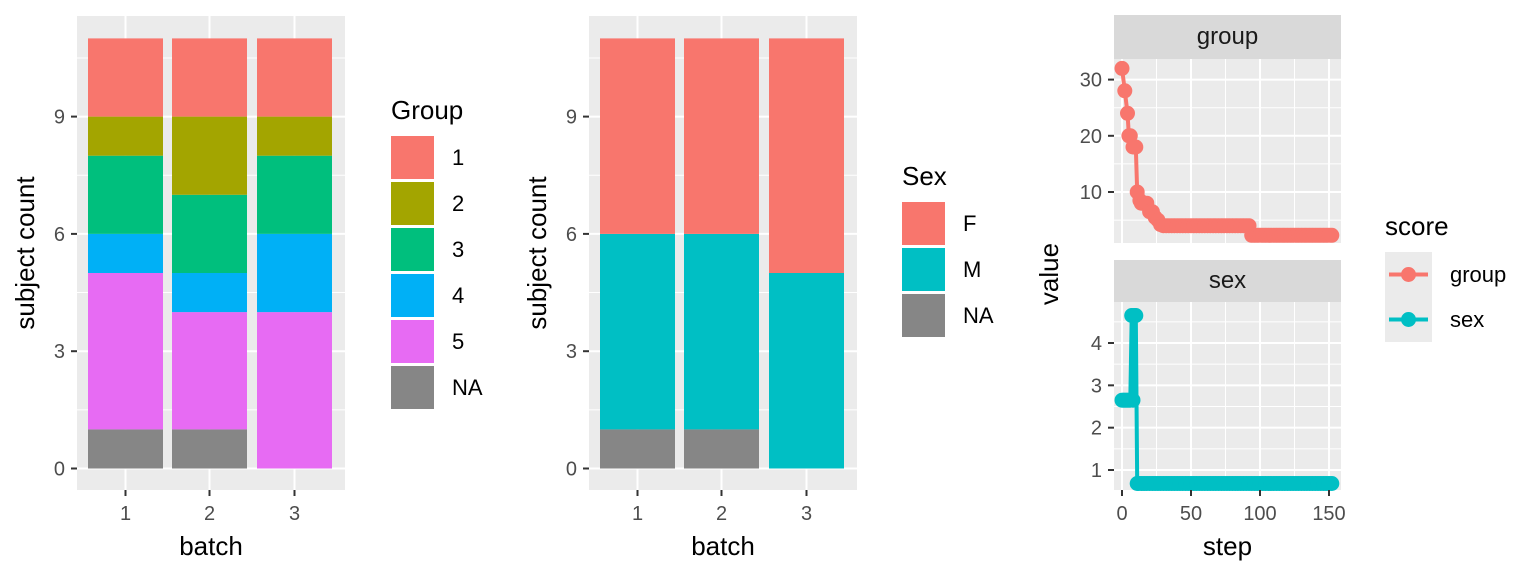 This screenshot has width=1536, height=576. What do you see at coordinates (458, 341) in the screenshot?
I see `legend-label: 5` at bounding box center [458, 341].